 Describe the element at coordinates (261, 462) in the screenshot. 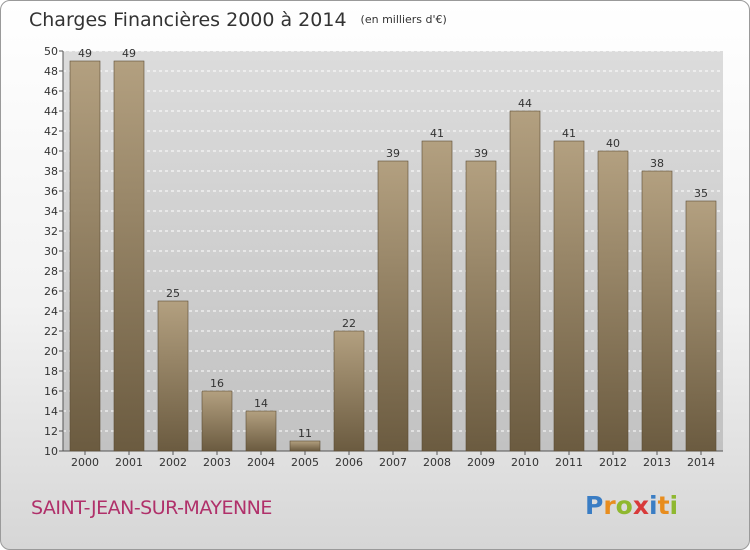

I see `x-tick-label: 2004` at that location.